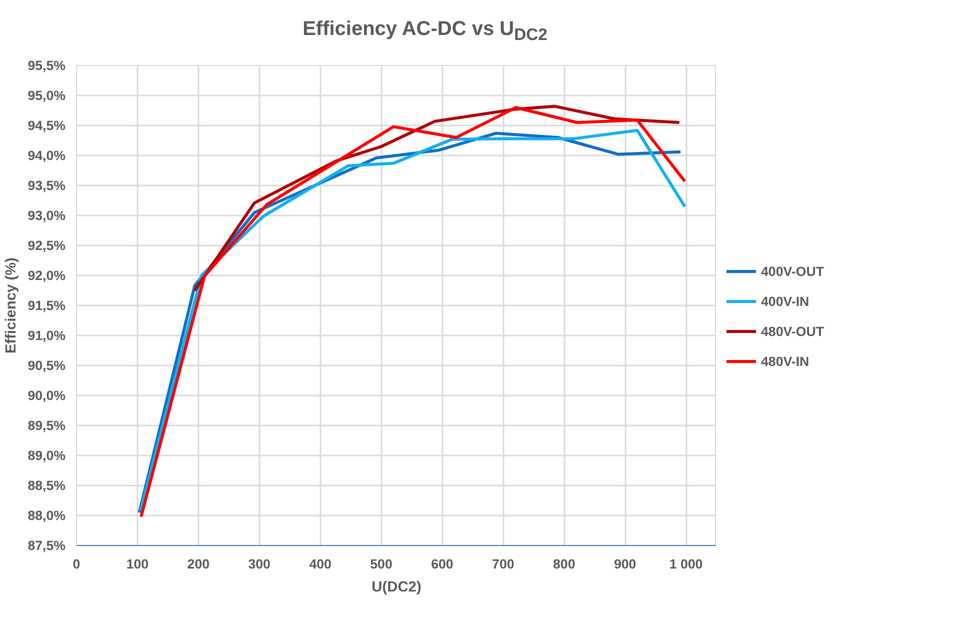 The width and height of the screenshot is (955, 641). I want to click on y-tick-label: 95,0%, so click(47, 95).